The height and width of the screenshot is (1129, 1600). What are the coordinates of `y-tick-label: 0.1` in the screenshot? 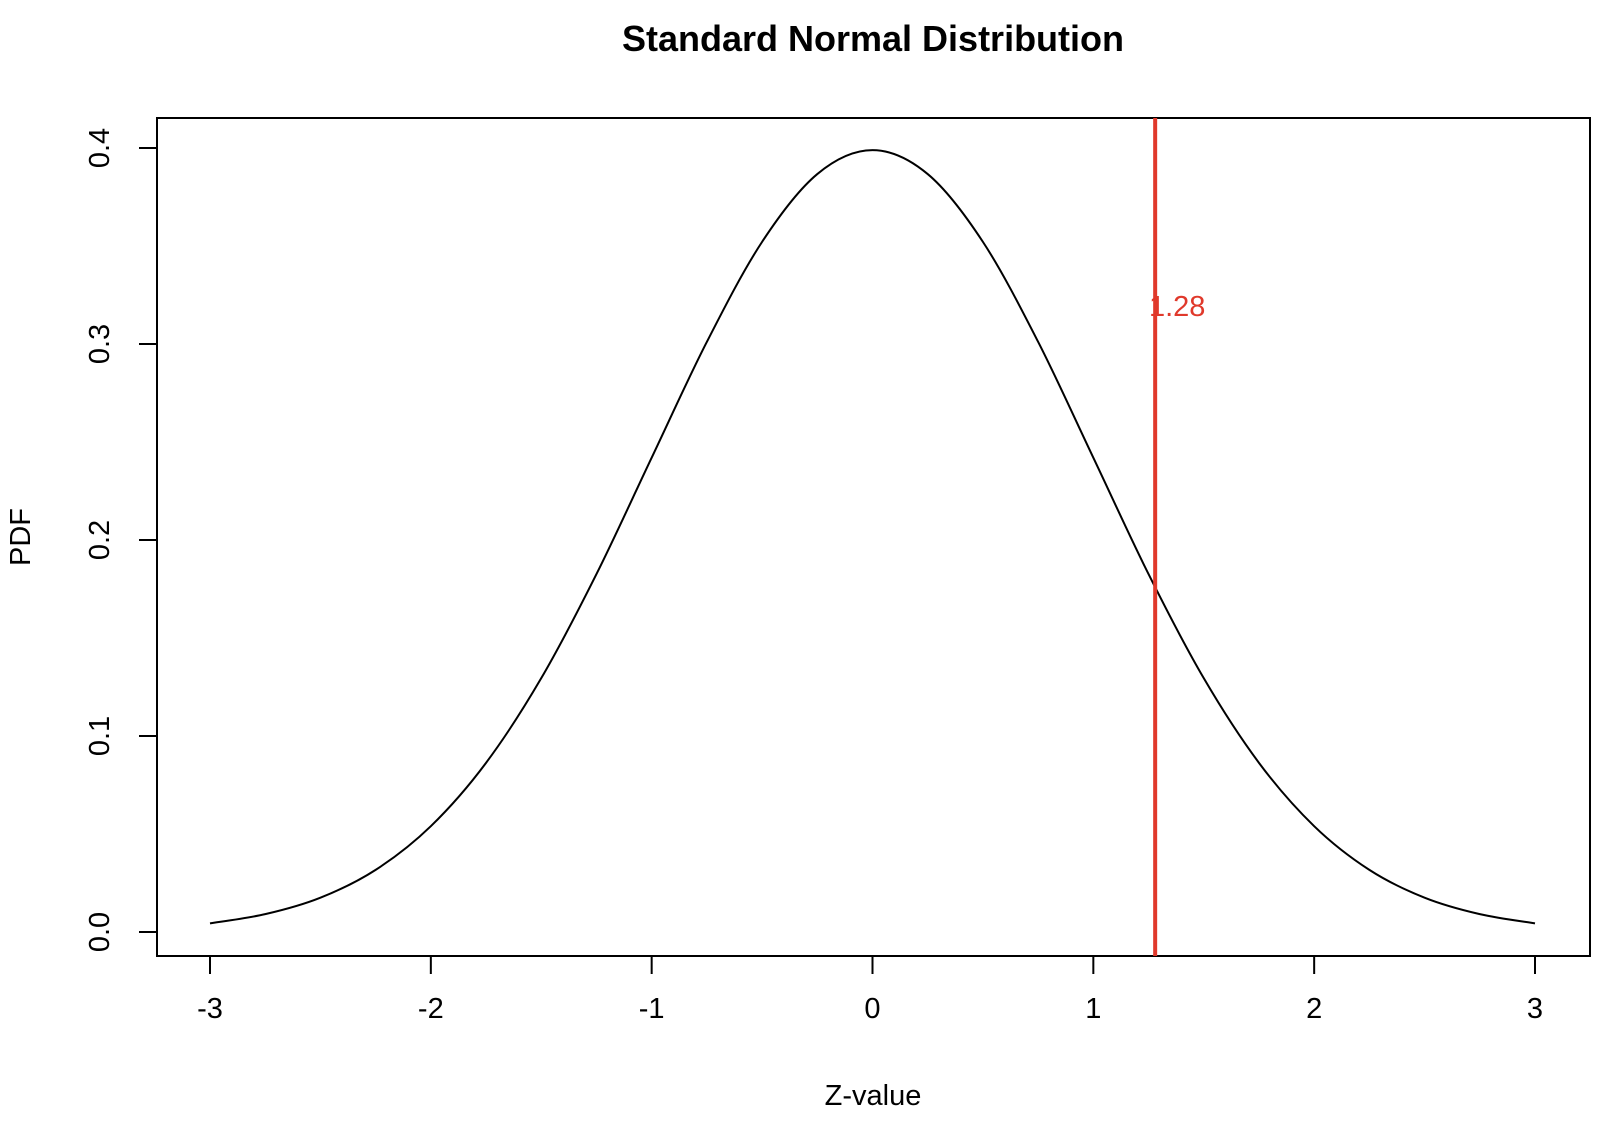 It's located at (100, 736).